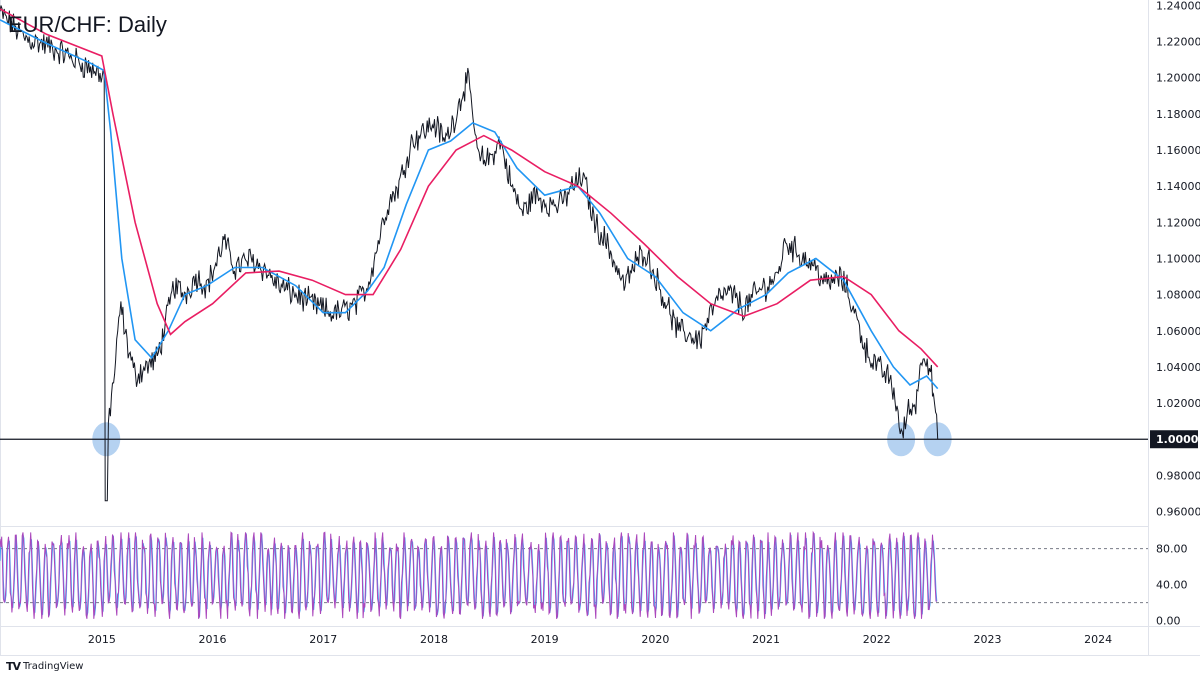 The height and width of the screenshot is (680, 1200). Describe the element at coordinates (1178, 222) in the screenshot. I see `price-tick-label: 1.12000` at that location.